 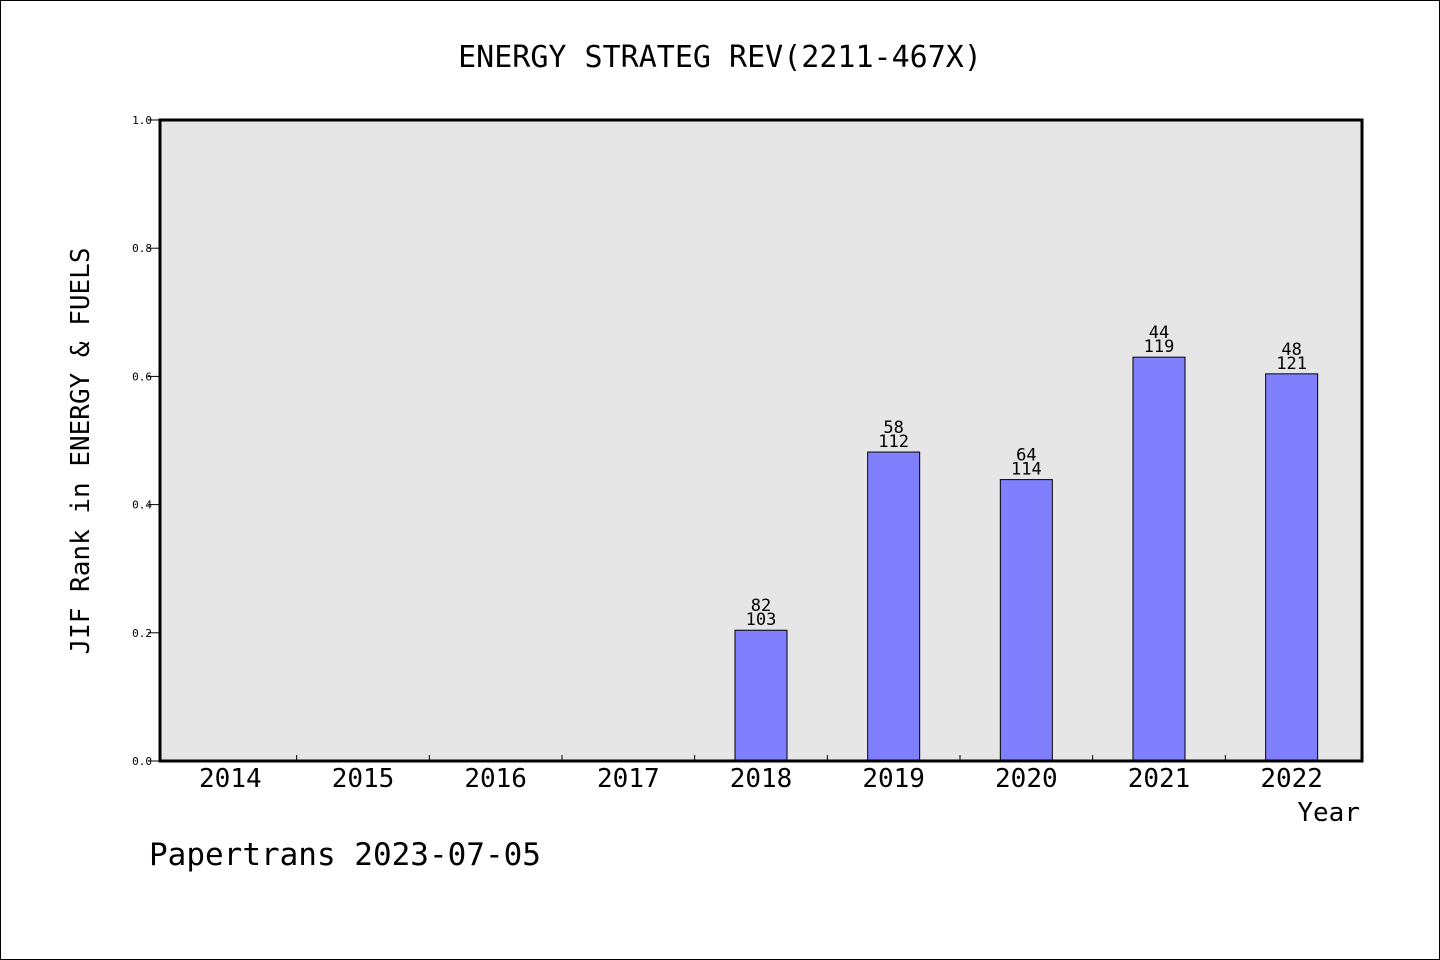 I want to click on y-axis-label: JIF Rank in ENERGY & FUELS, so click(x=81, y=451).